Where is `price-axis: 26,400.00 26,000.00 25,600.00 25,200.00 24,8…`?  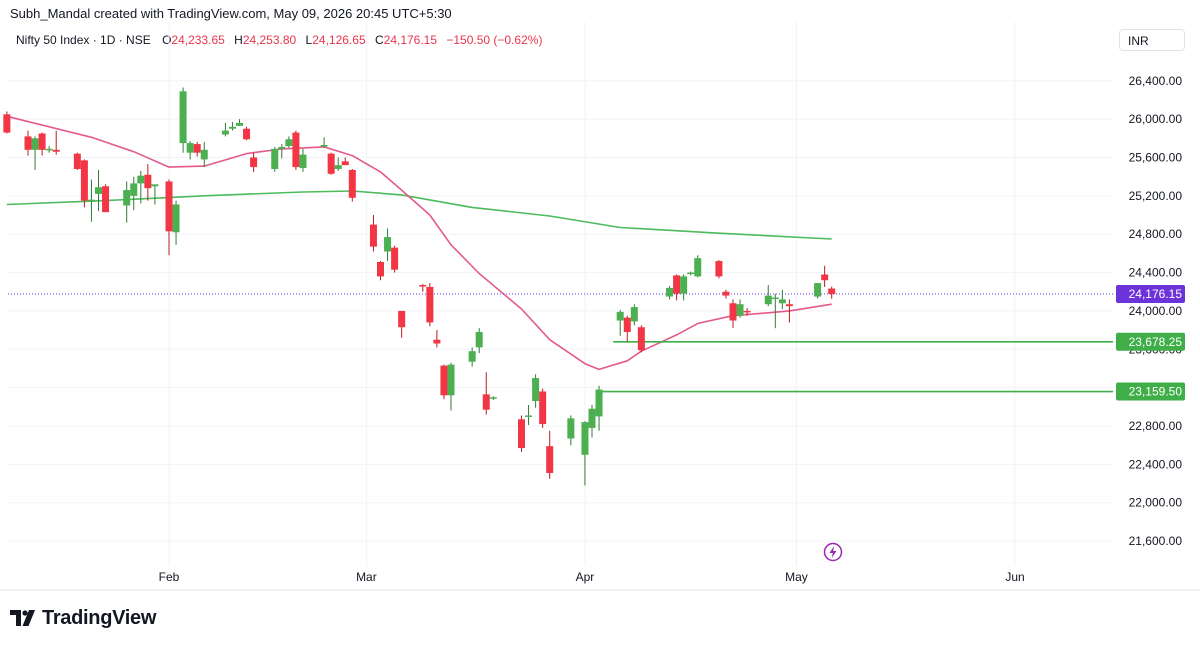
price-axis: 26,400.00 26,000.00 25,600.00 25,200.00 24,8… is located at coordinates (1150, 311).